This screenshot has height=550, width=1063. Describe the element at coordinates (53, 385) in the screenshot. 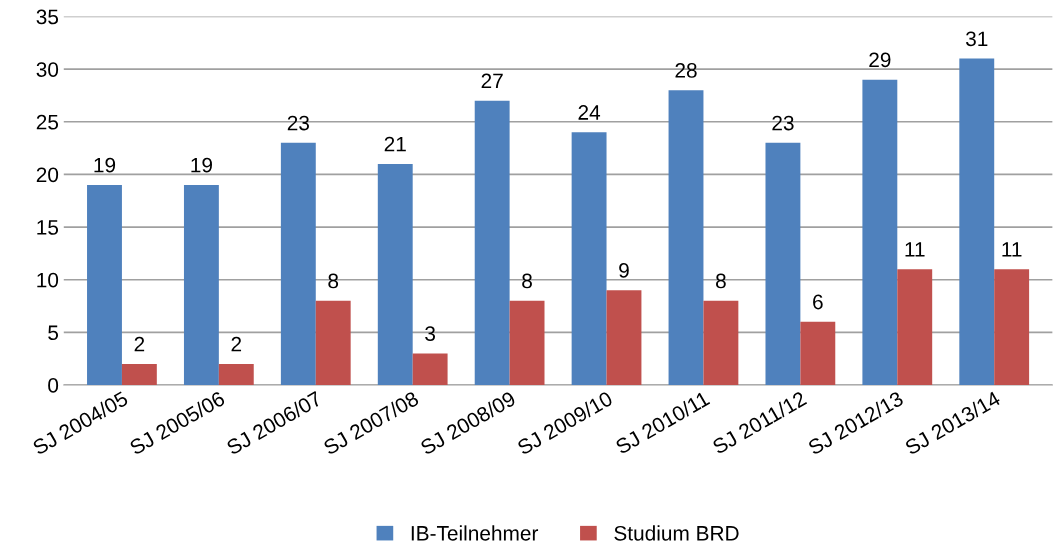

I see `y-tick-label: 0` at that location.